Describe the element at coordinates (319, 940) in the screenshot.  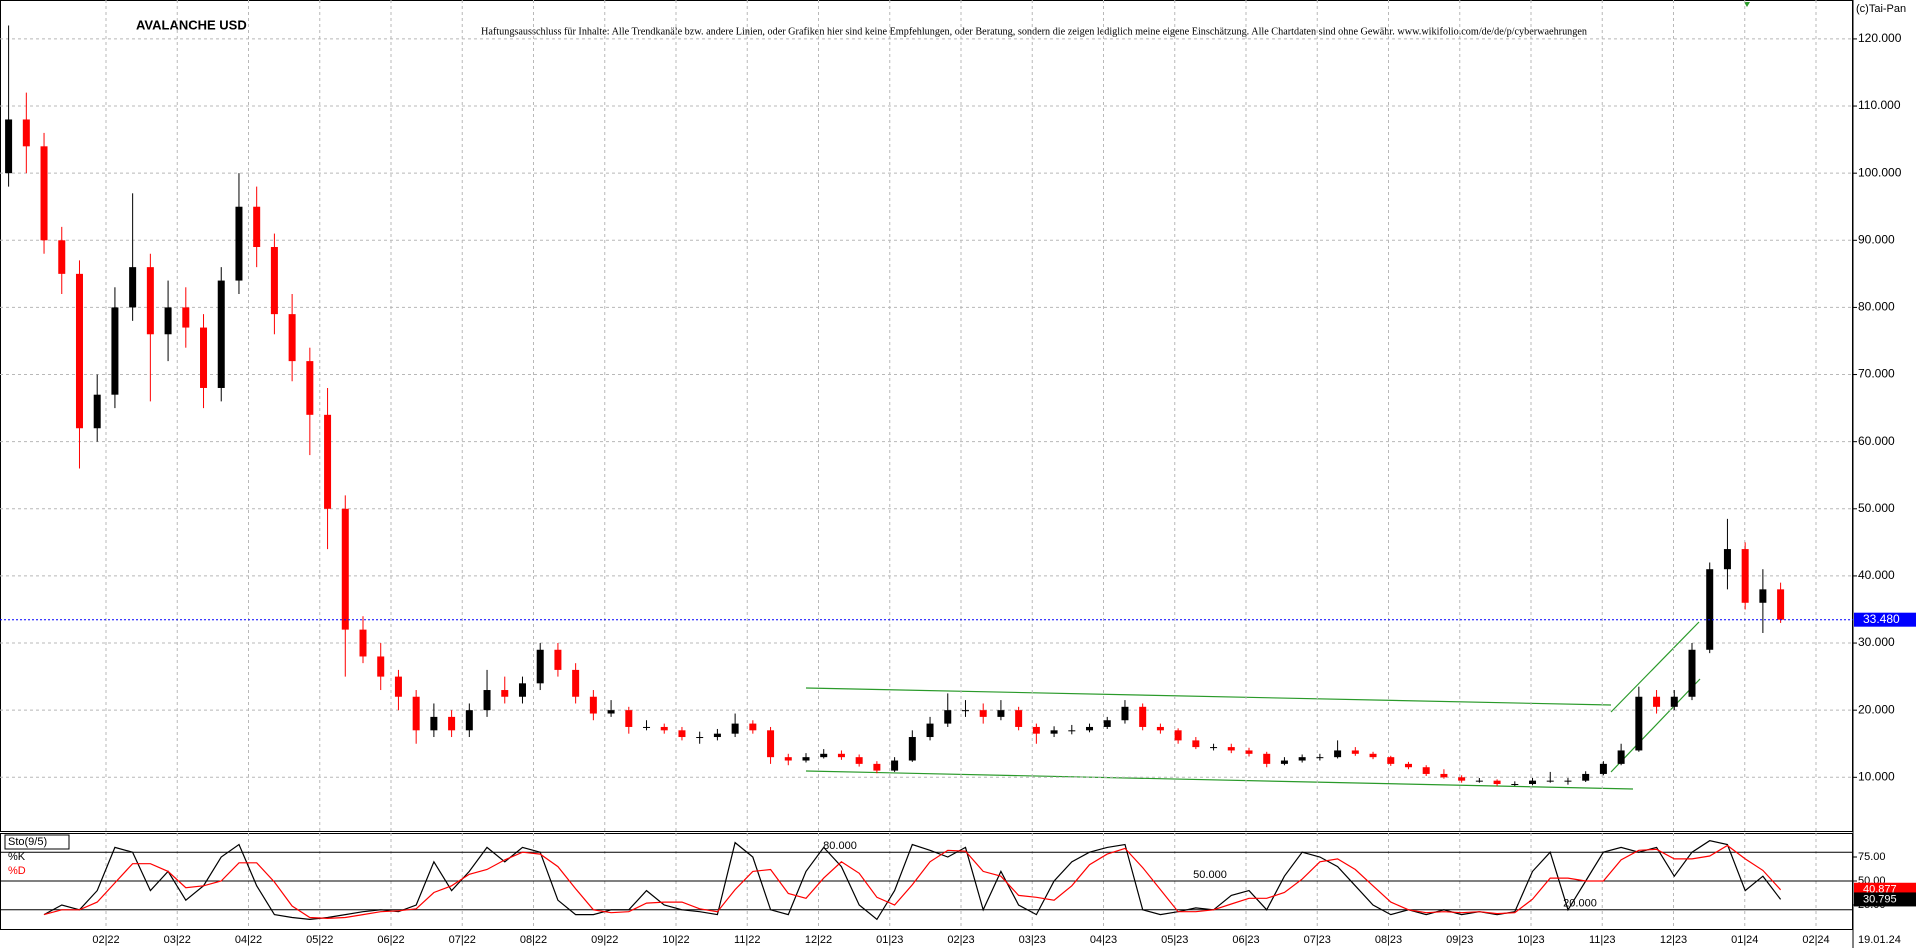
I see `x-tick-label: 05|22` at that location.